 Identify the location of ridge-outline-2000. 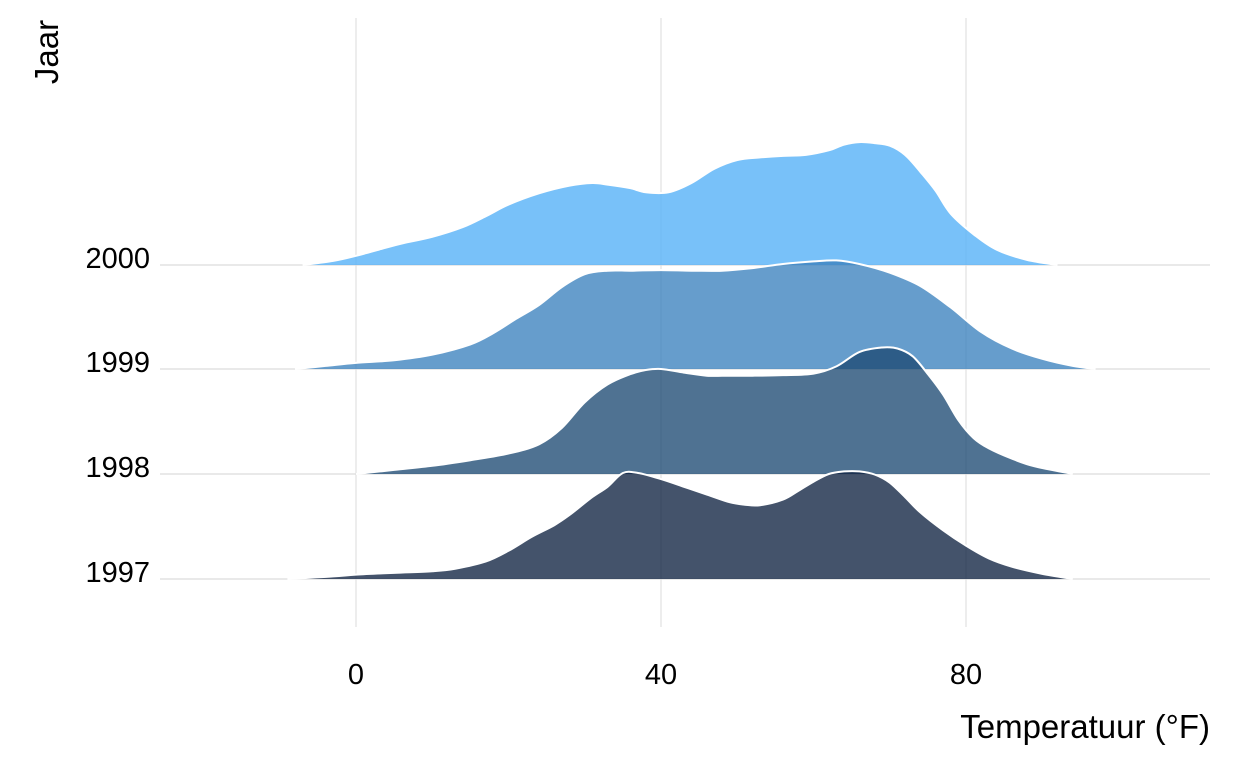
(680, 203).